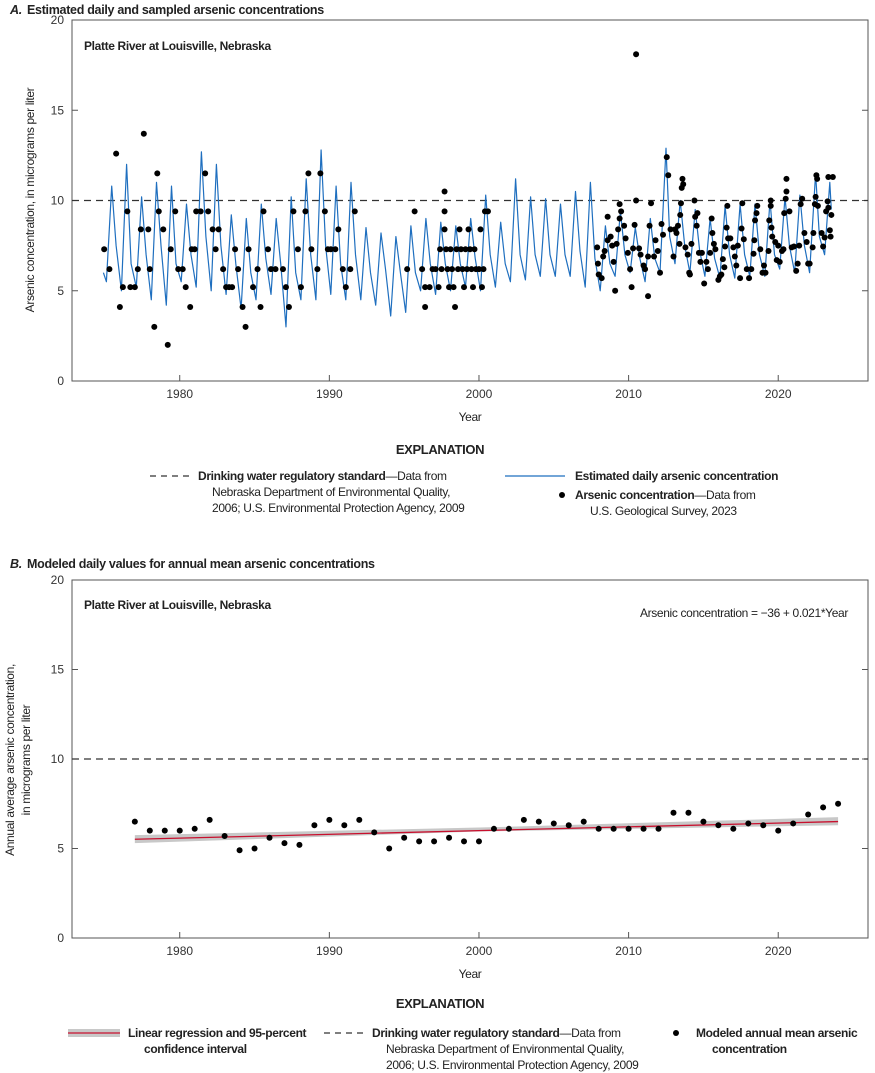 The width and height of the screenshot is (875, 1073). I want to click on estimated-daily-line, so click(467, 237).